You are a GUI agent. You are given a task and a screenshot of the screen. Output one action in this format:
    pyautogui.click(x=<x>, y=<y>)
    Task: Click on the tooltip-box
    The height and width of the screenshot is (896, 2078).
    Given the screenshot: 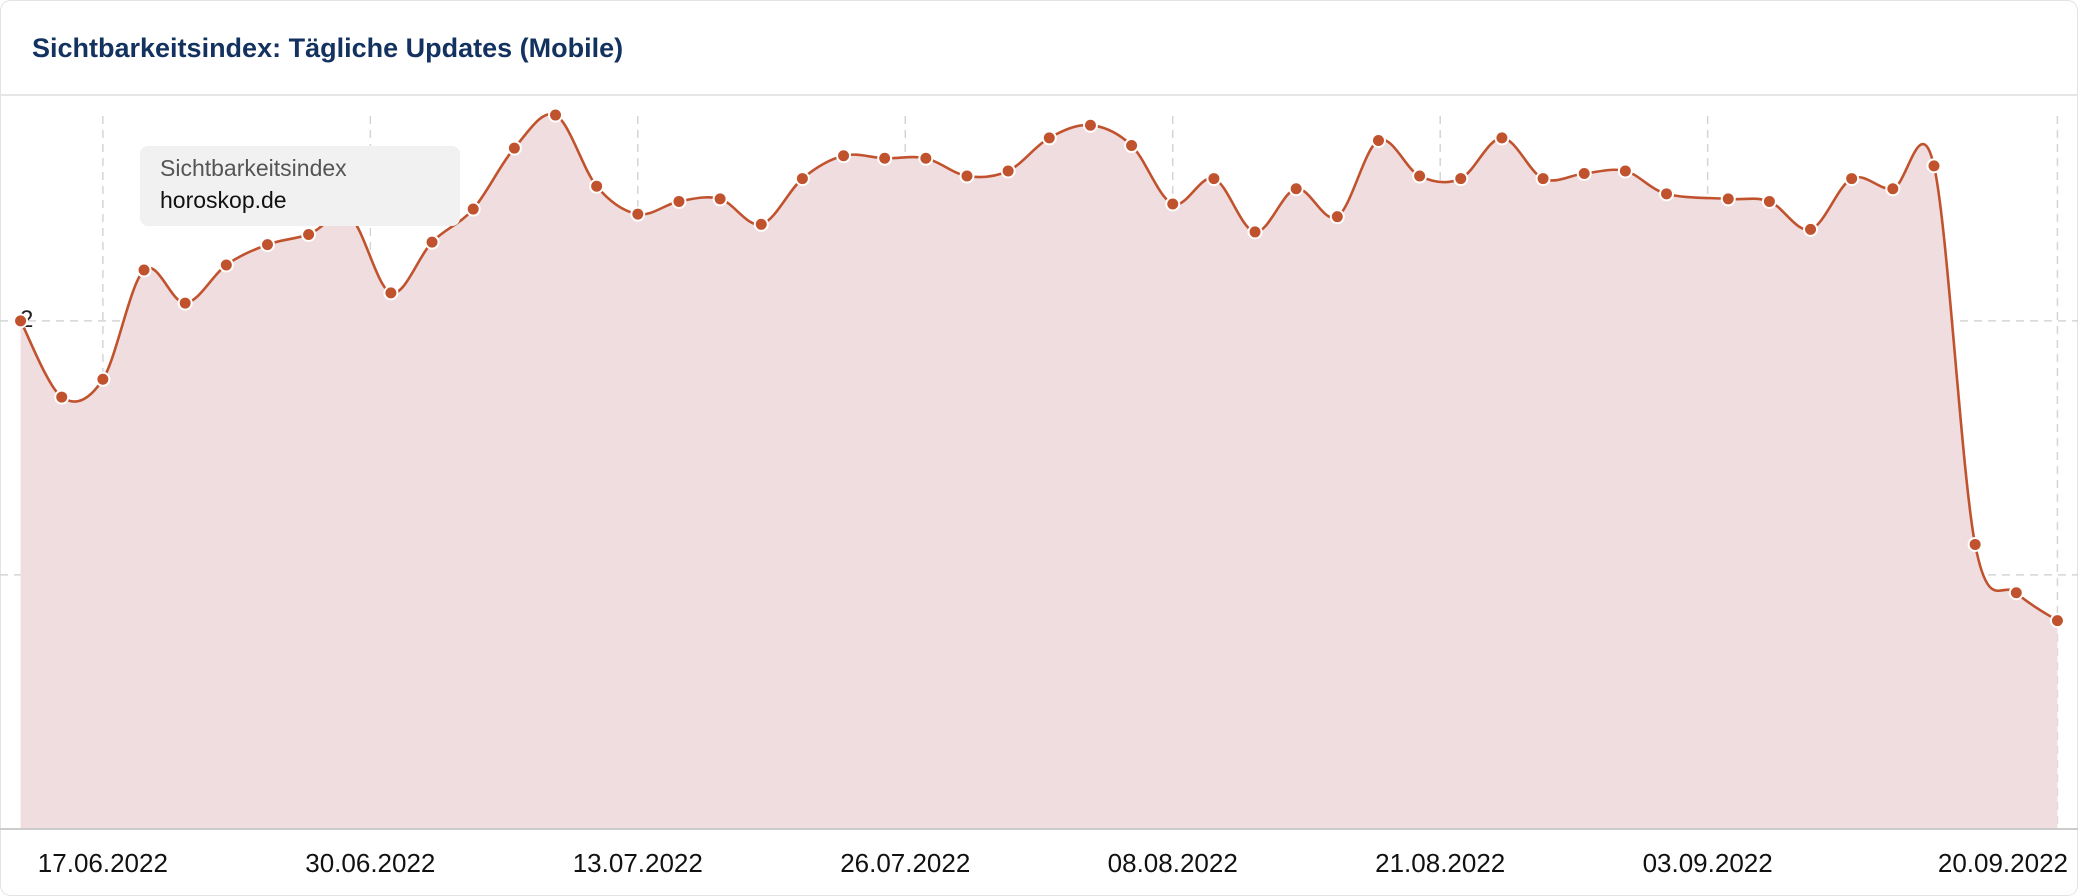 What is the action you would take?
    pyautogui.click(x=300, y=186)
    